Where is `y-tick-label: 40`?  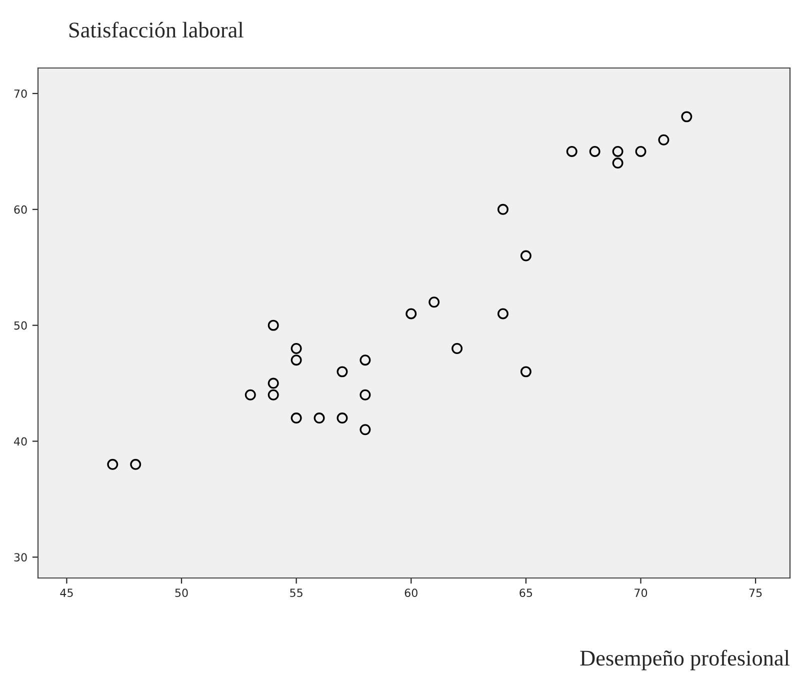 y-tick-label: 40 is located at coordinates (20, 441).